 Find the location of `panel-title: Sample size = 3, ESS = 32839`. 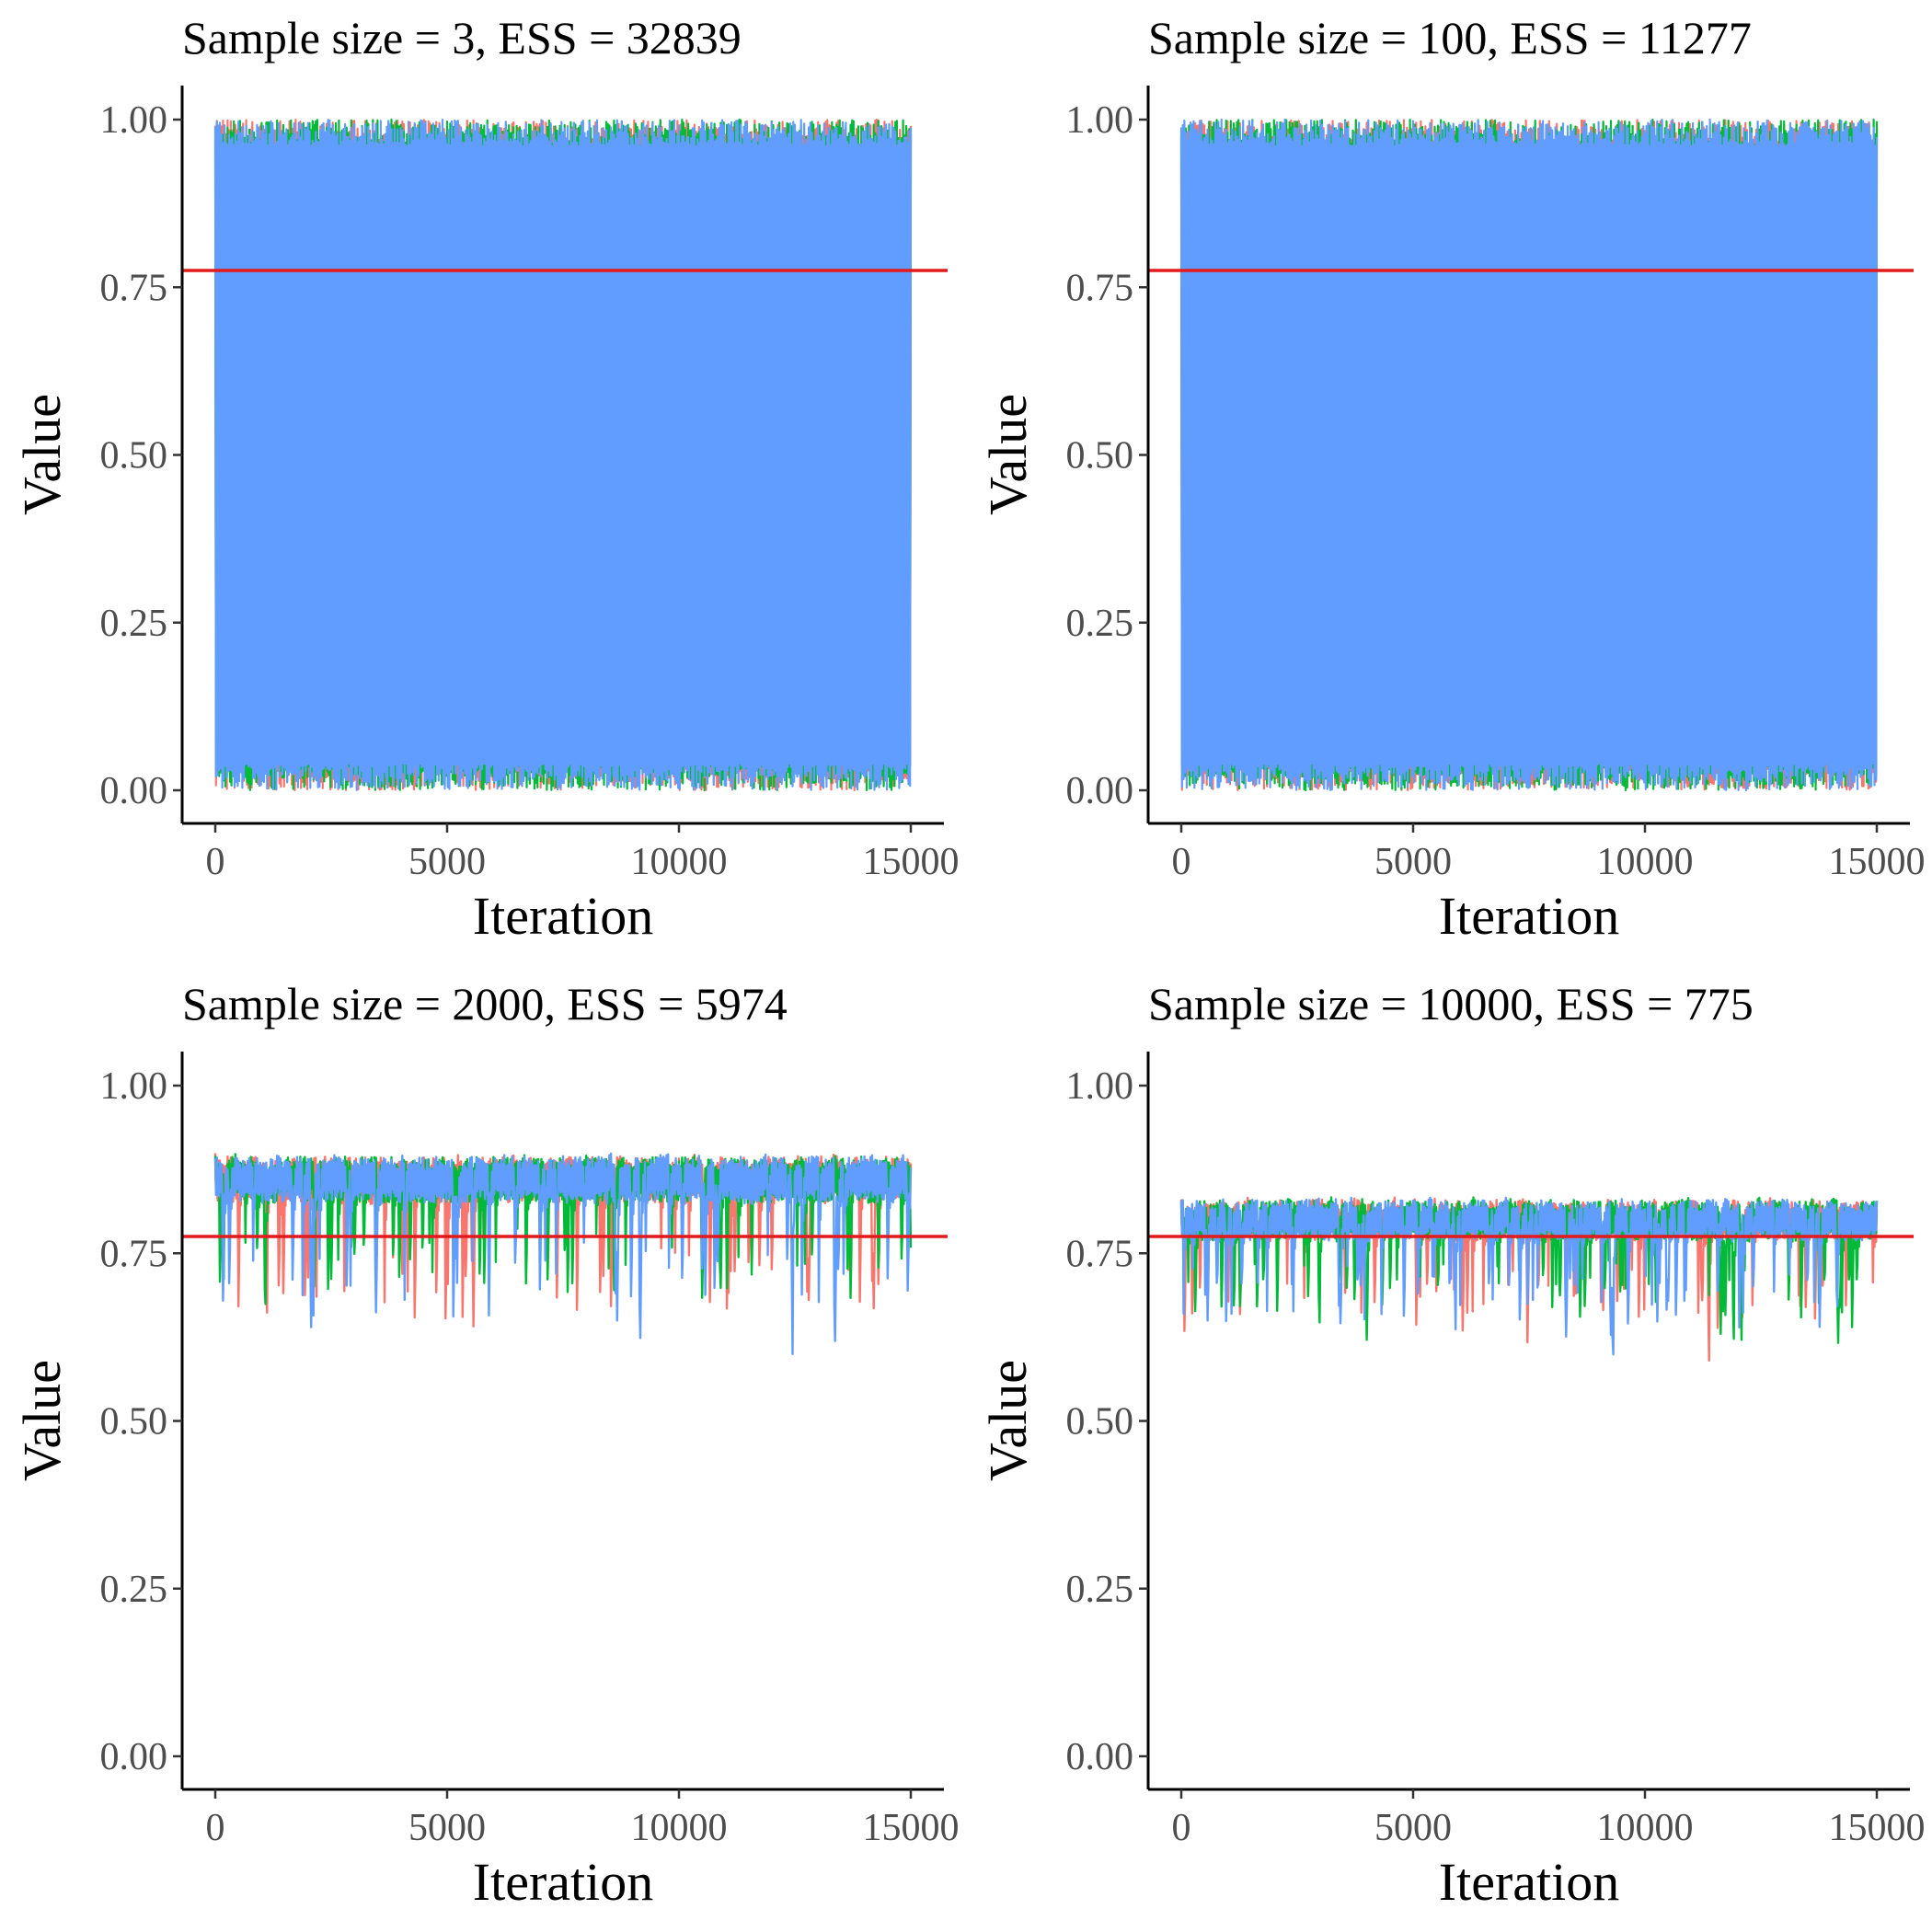

panel-title: Sample size = 3, ESS = 32839 is located at coordinates (462, 37).